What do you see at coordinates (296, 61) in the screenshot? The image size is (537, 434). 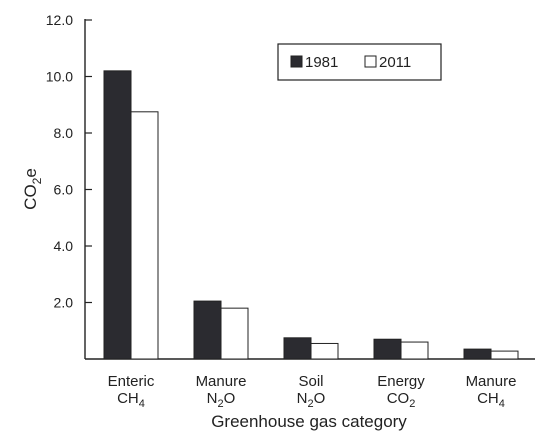 I see `legend-swatch-1981` at bounding box center [296, 61].